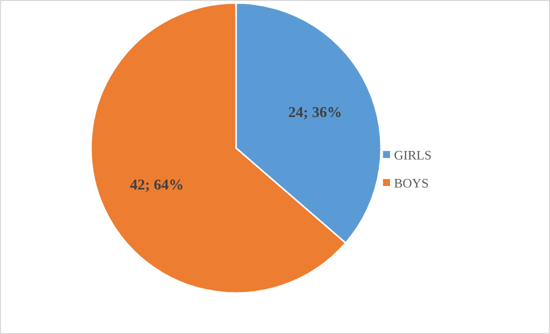 This screenshot has height=334, width=550. I want to click on legend-label: GIRLS, so click(413, 155).